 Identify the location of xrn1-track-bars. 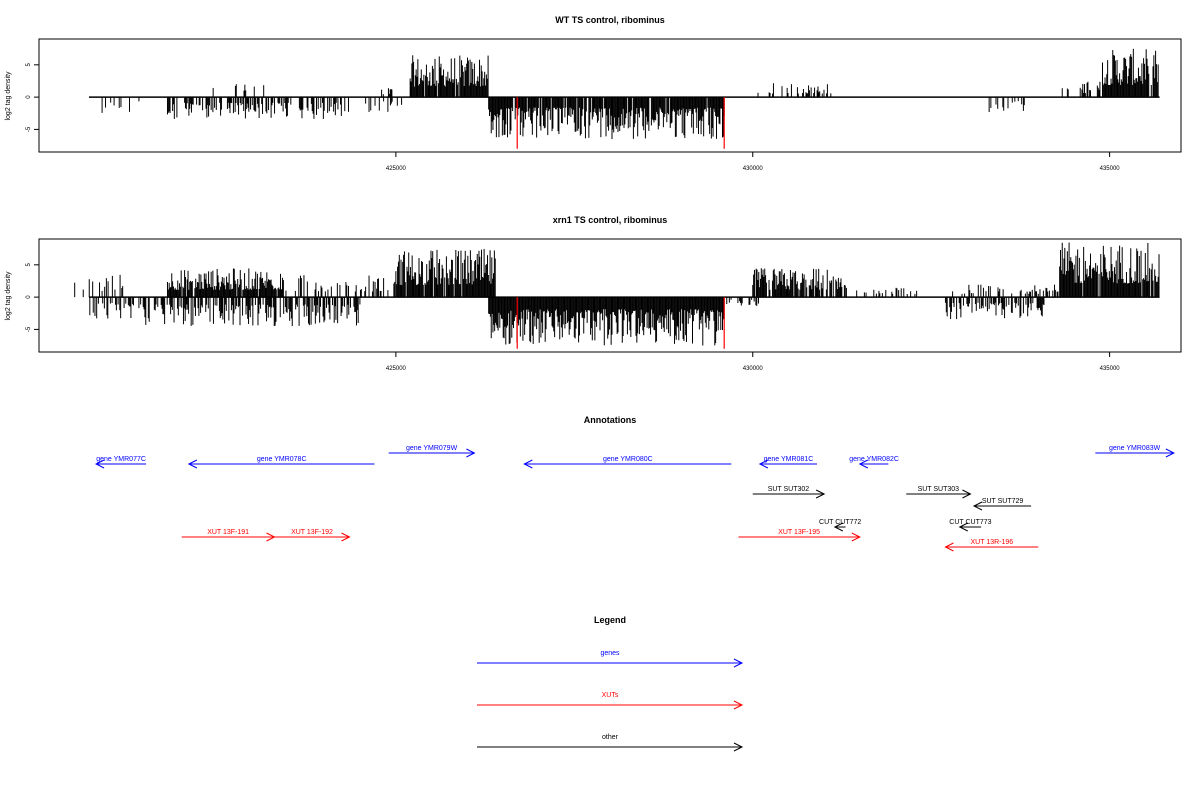
(617, 295).